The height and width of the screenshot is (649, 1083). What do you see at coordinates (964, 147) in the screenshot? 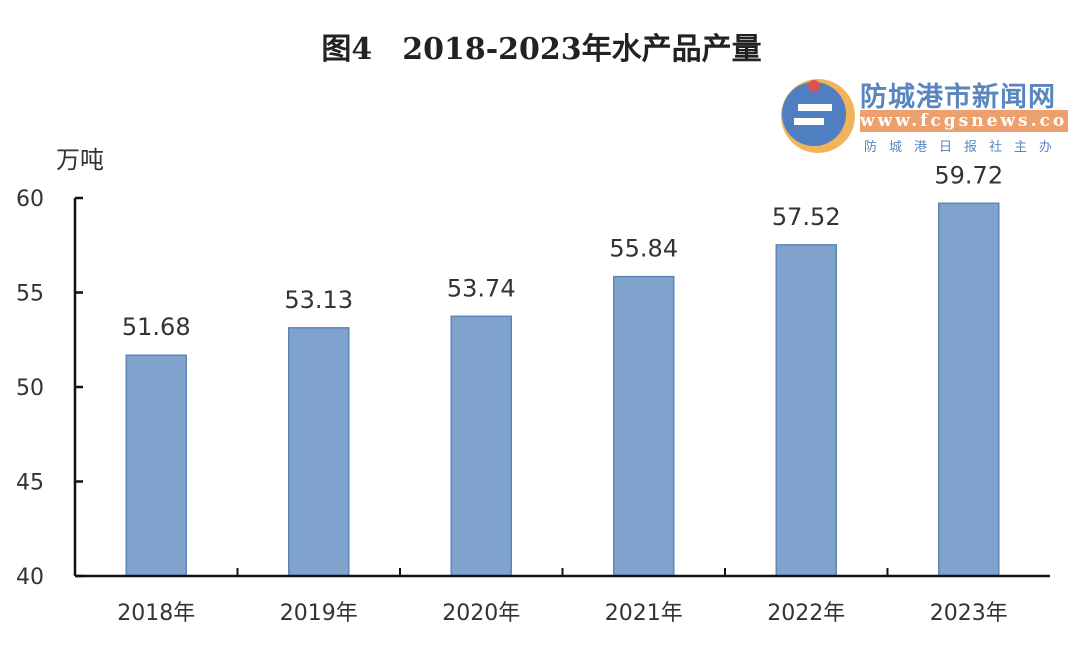
I see `watermark-subtitle: 防城港日报社主办` at bounding box center [964, 147].